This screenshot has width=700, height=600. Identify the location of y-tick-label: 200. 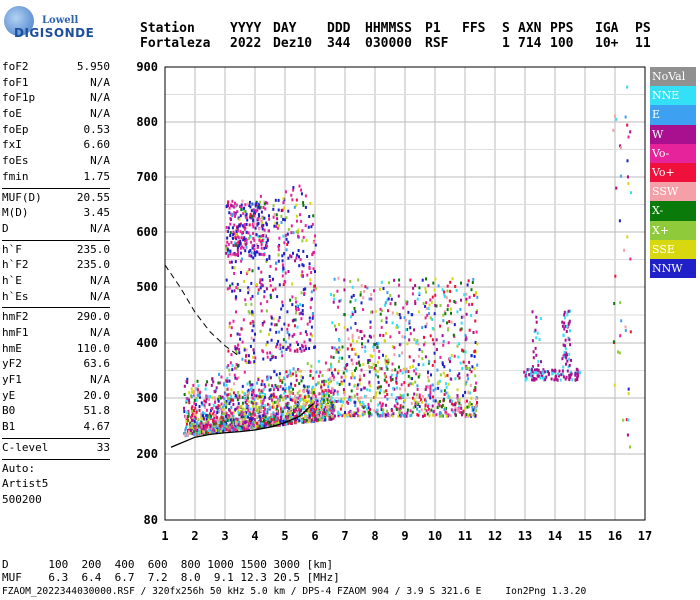
(147, 454).